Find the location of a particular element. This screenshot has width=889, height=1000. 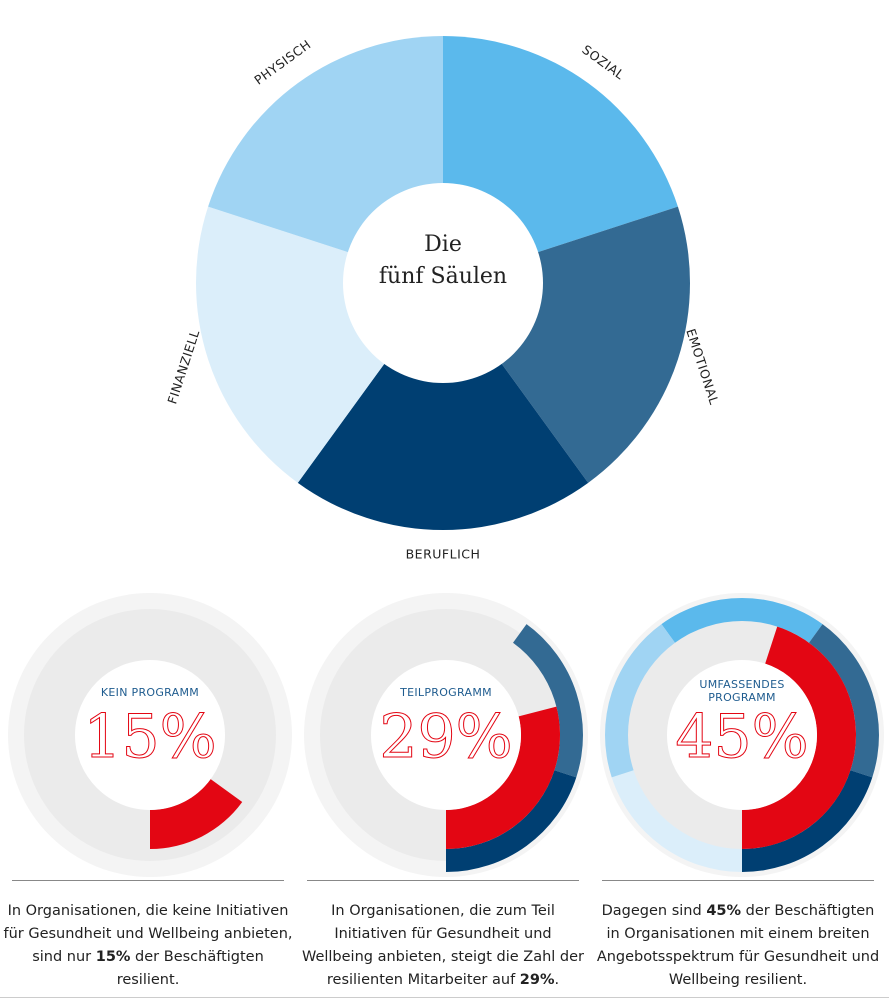

caption-highlight: 45% is located at coordinates (724, 911).